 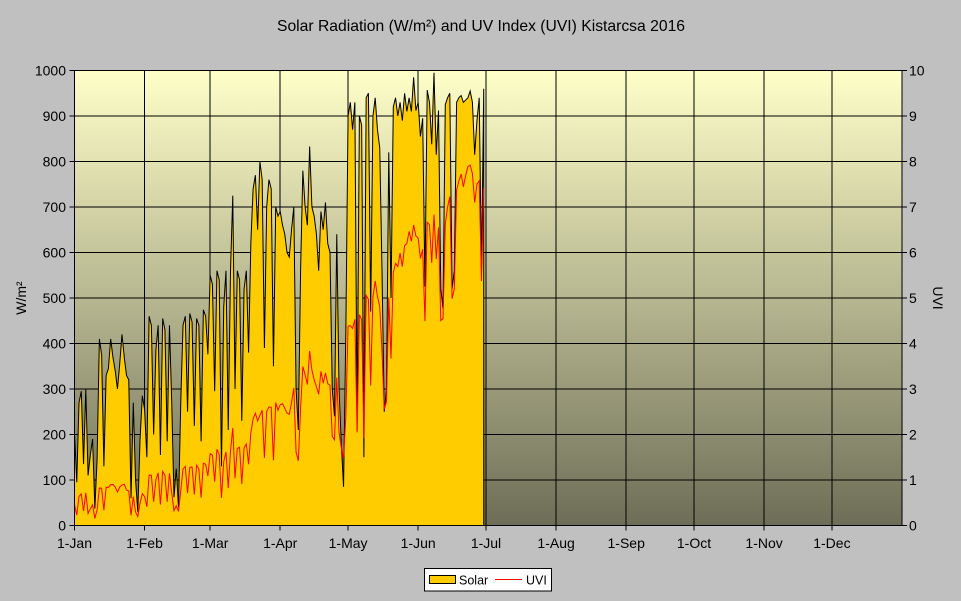 What do you see at coordinates (55, 116) in the screenshot?
I see `svg-text: 900` at bounding box center [55, 116].